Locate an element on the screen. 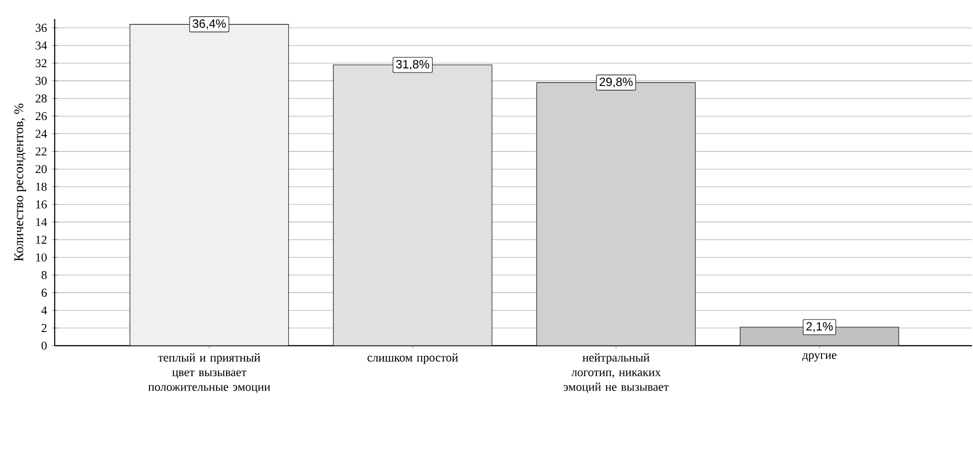  y-tick-label: 0 is located at coordinates (44, 346).